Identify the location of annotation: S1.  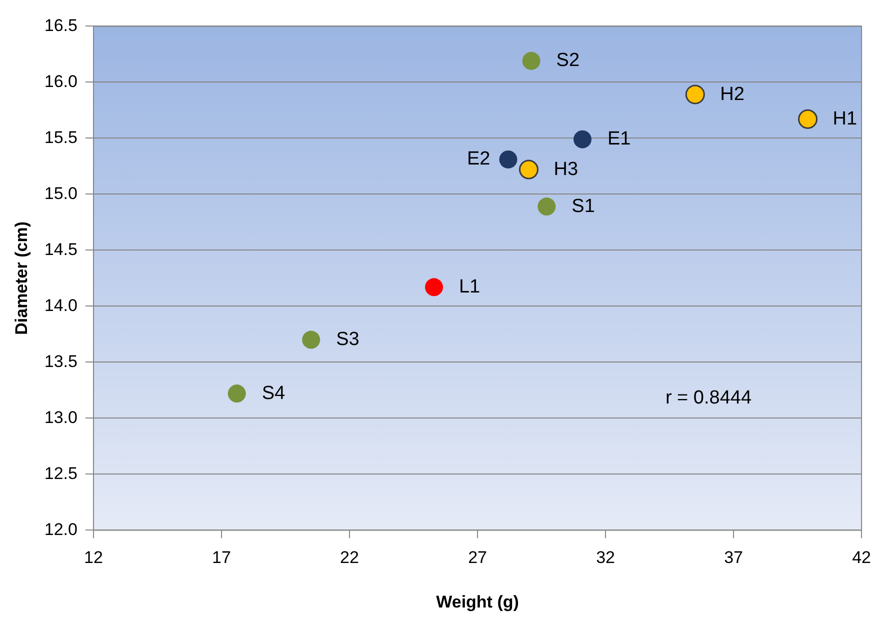
(583, 206).